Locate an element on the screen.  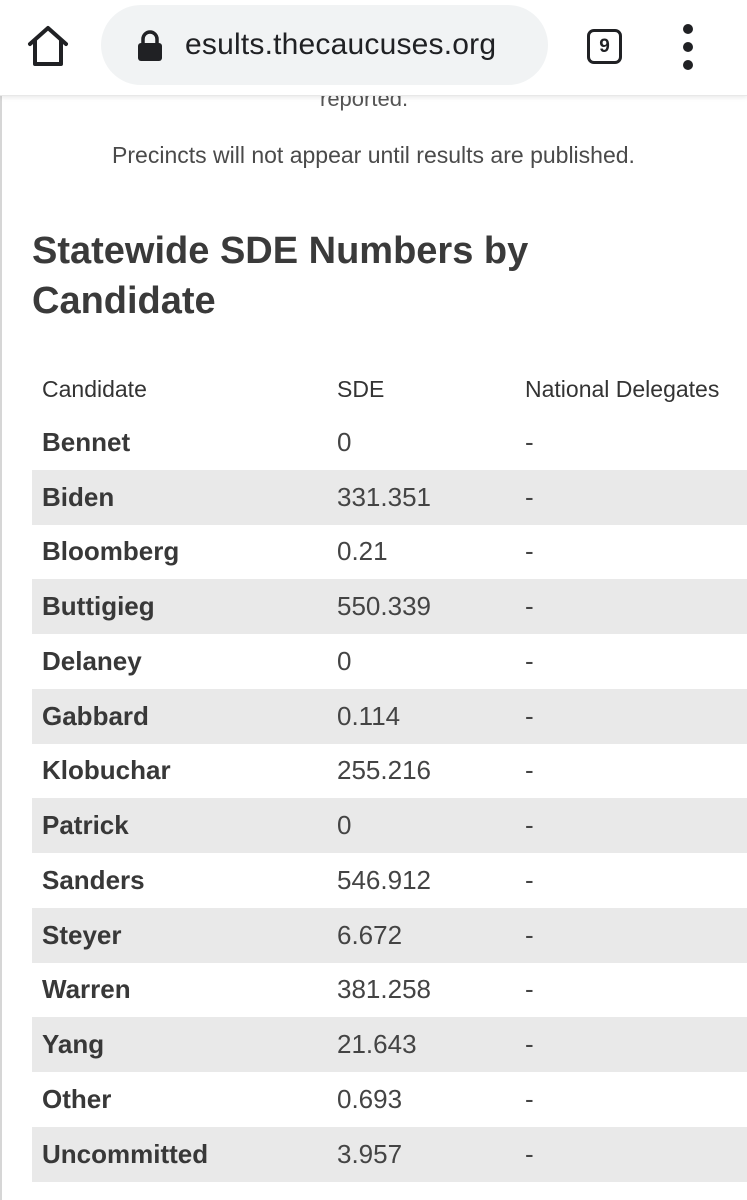
candidate-cell: Patrick is located at coordinates (179, 825).